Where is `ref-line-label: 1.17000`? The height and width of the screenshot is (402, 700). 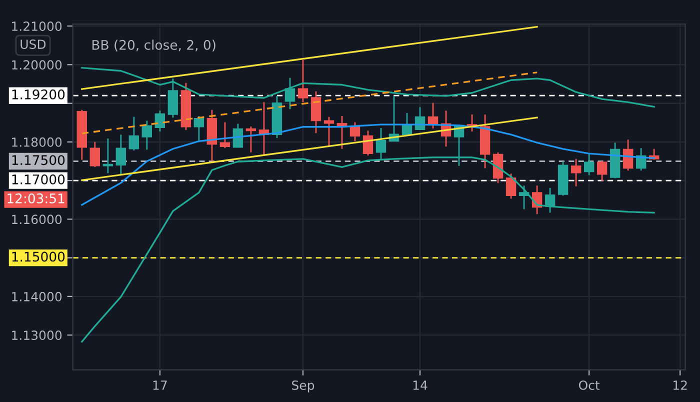 ref-line-label: 1.17000 is located at coordinates (38, 179).